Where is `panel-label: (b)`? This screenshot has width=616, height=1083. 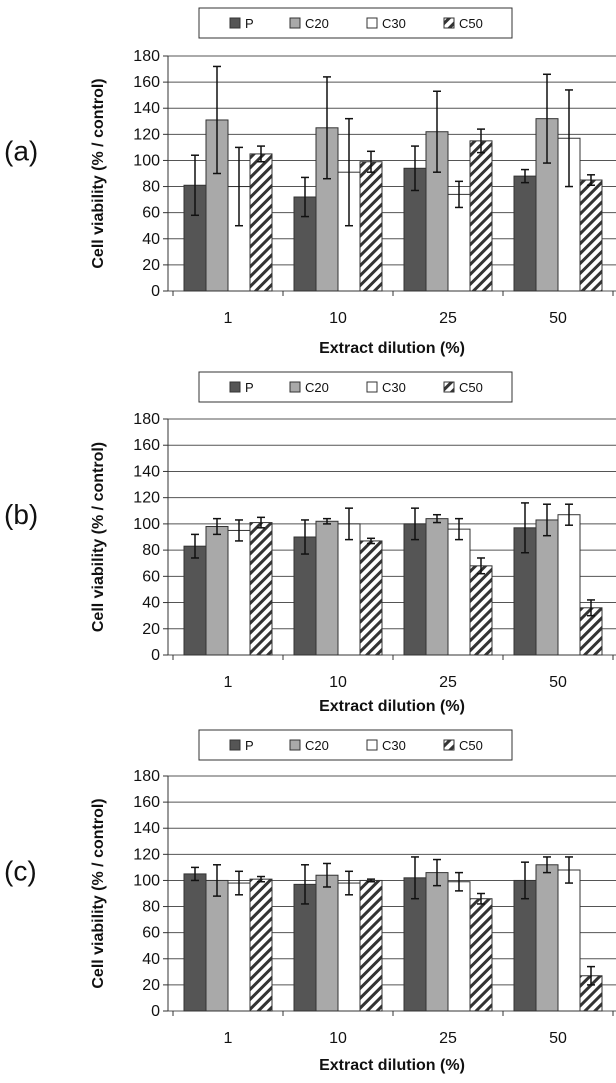 panel-label: (b) is located at coordinates (21, 514).